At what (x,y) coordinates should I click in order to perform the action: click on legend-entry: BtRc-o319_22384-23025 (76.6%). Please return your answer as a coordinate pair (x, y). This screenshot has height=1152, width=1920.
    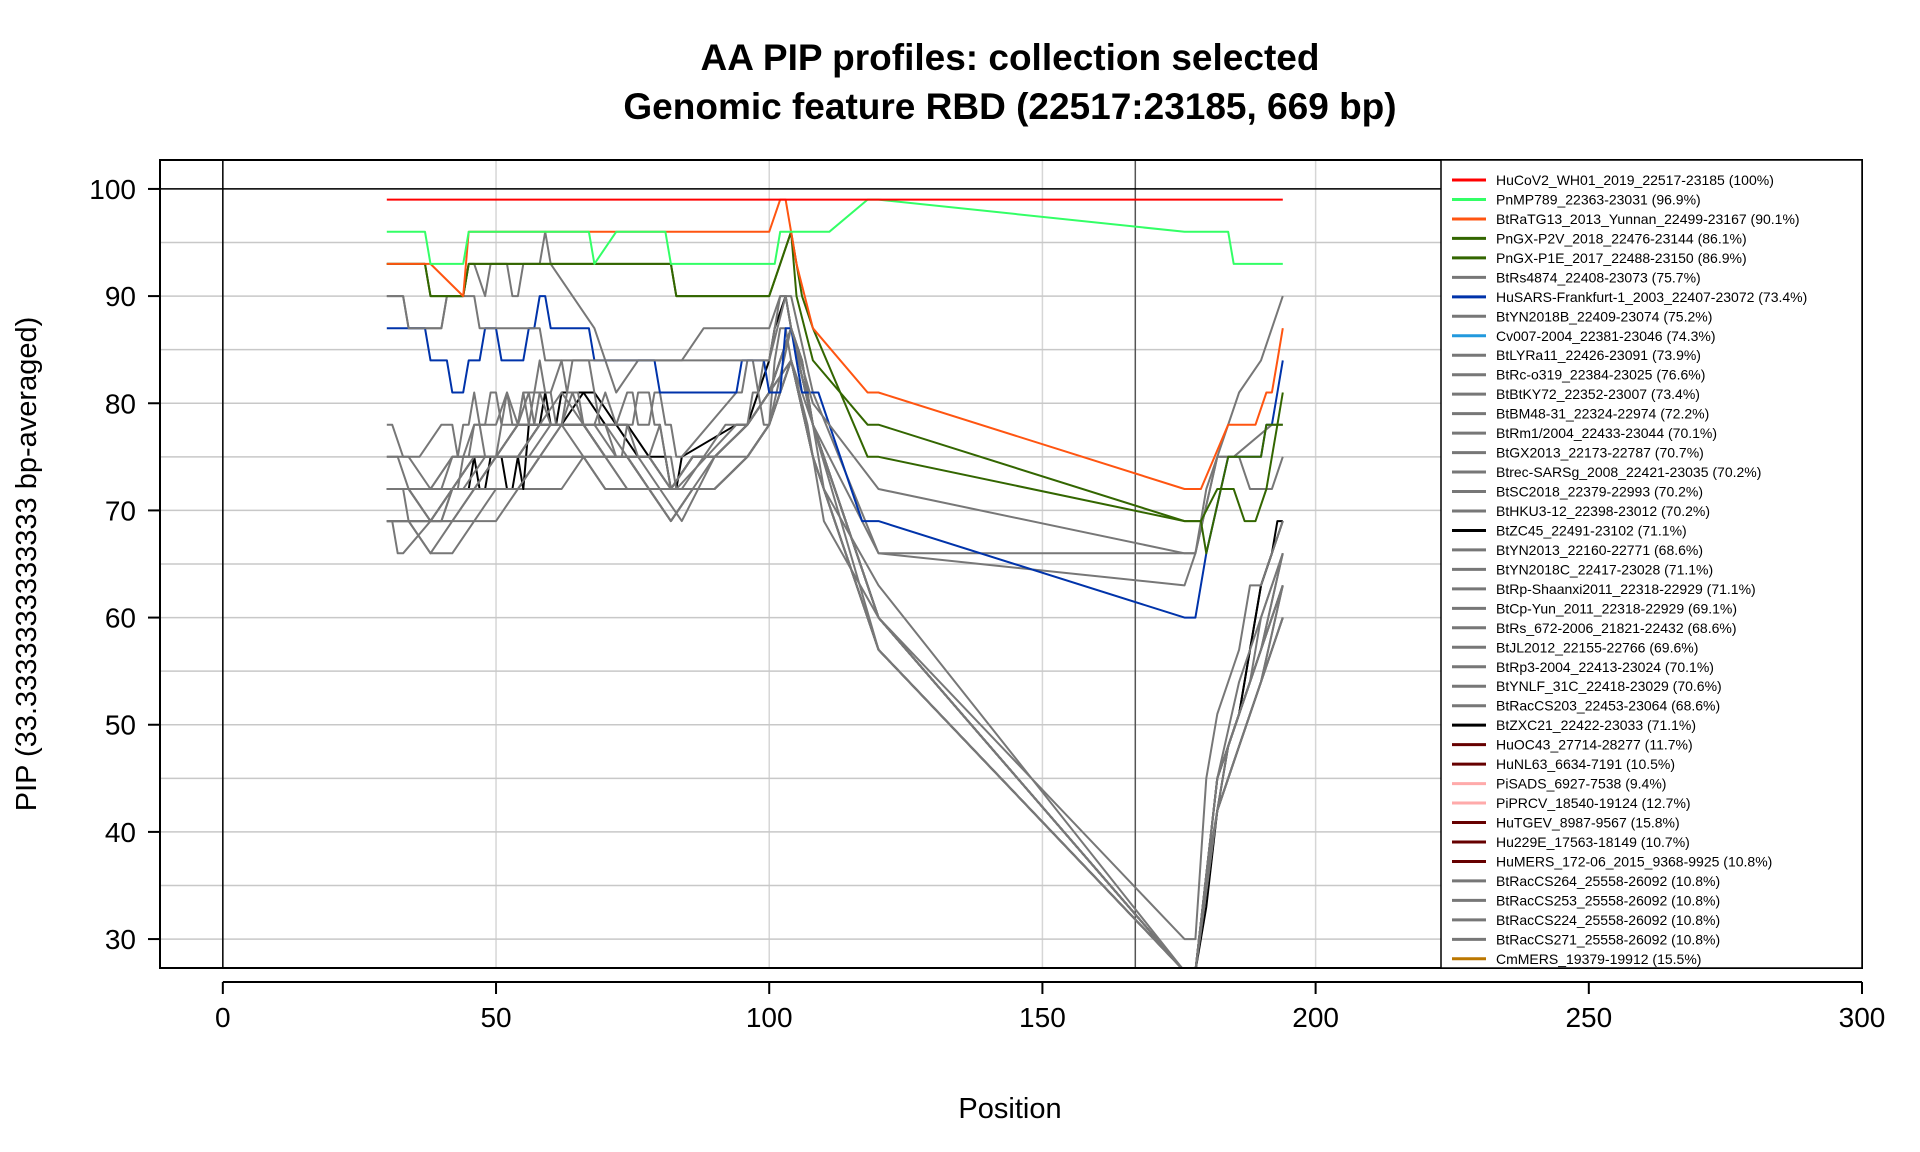
    Looking at the image, I should click on (1578, 375).